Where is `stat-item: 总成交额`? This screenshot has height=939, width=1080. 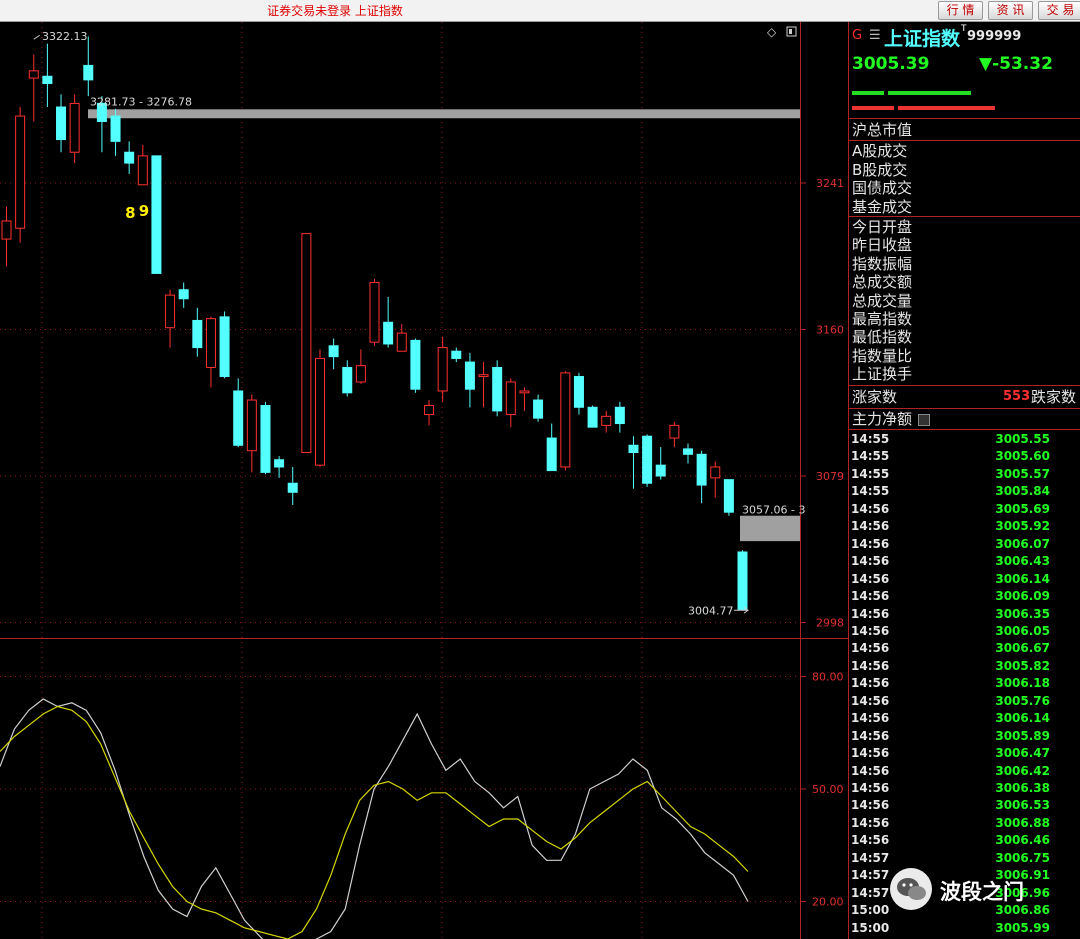 stat-item: 总成交额 is located at coordinates (882, 282).